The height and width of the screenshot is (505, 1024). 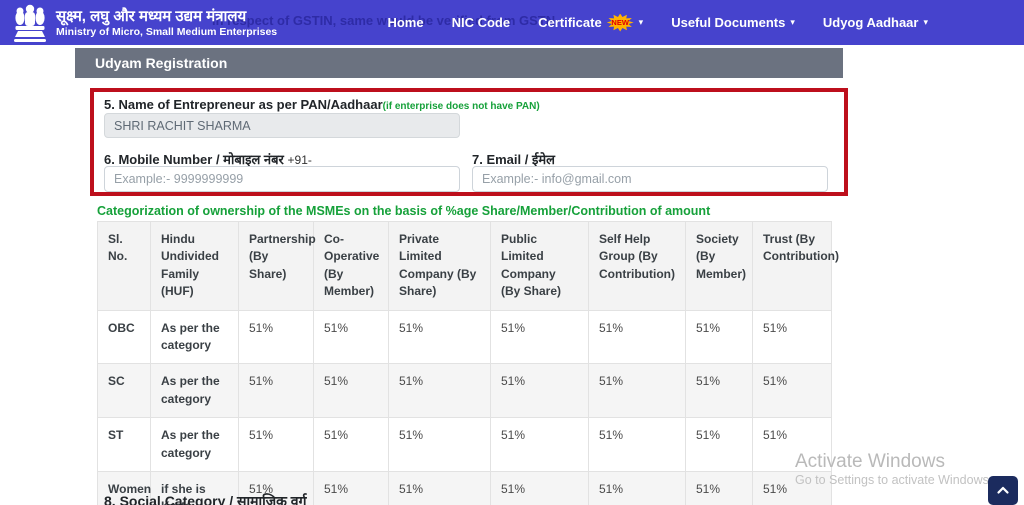 What do you see at coordinates (795, 266) in the screenshot?
I see `col-header: Trust (By Contribution)` at bounding box center [795, 266].